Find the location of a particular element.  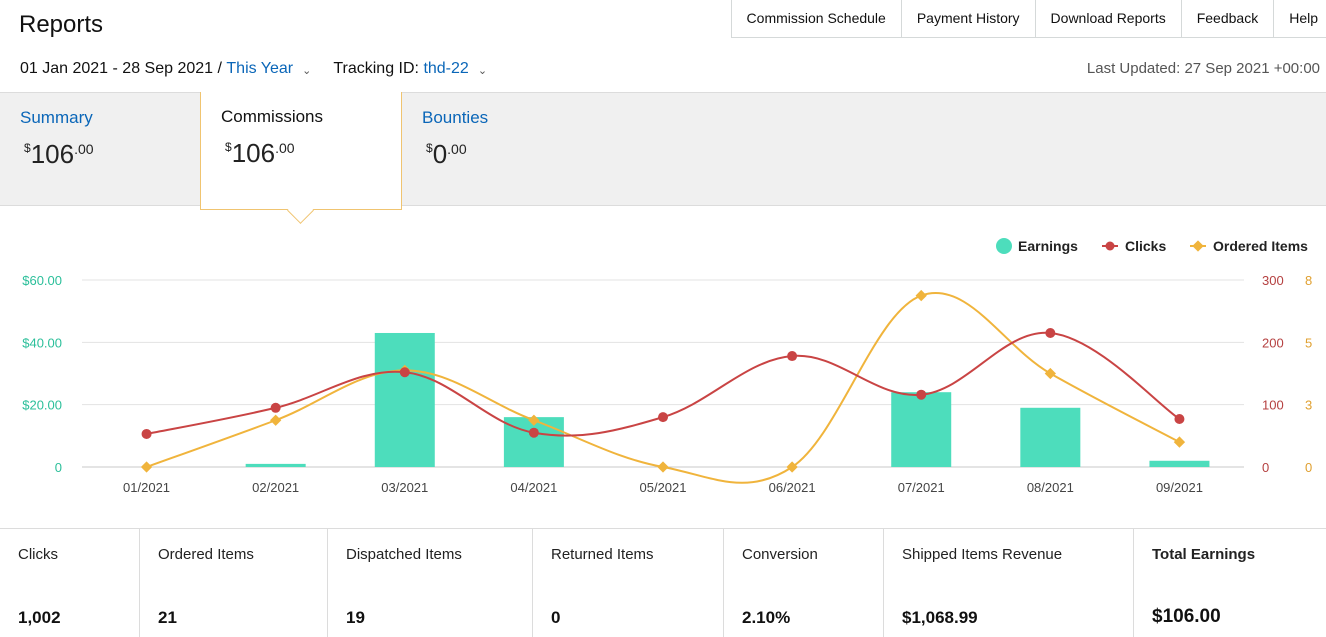

x-tick-label: 06/2021 is located at coordinates (792, 487).